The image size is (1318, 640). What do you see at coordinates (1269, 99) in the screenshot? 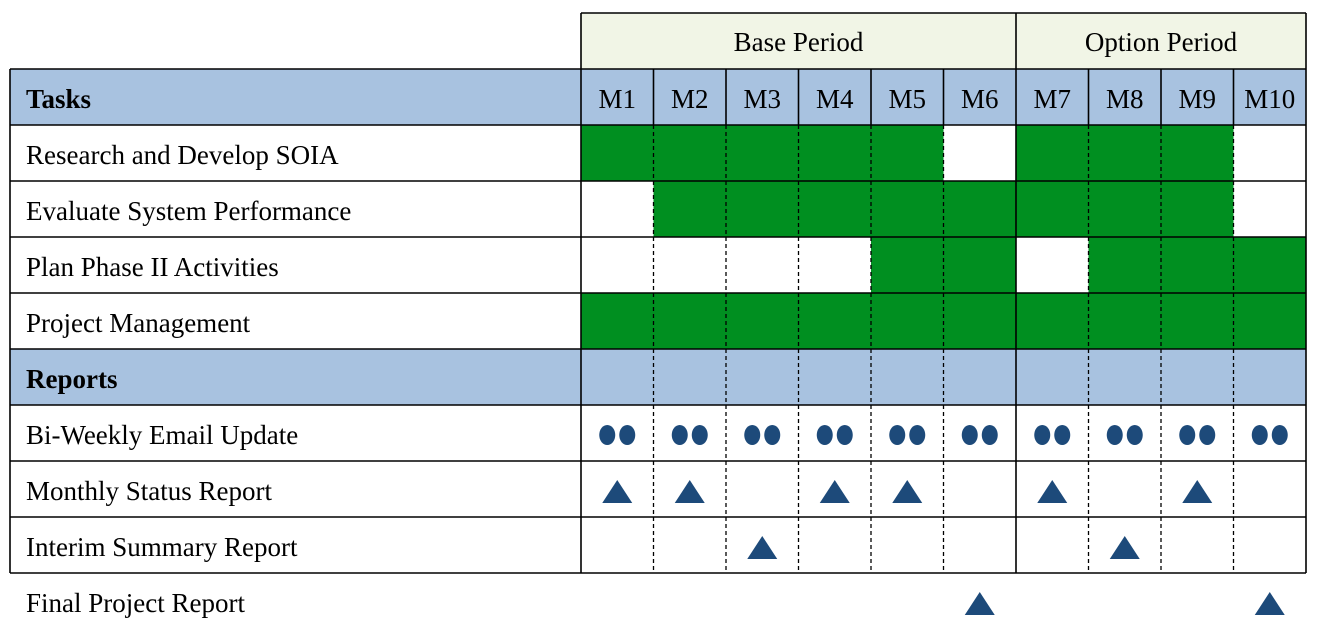
I see `month-label-m10: M10` at bounding box center [1269, 99].